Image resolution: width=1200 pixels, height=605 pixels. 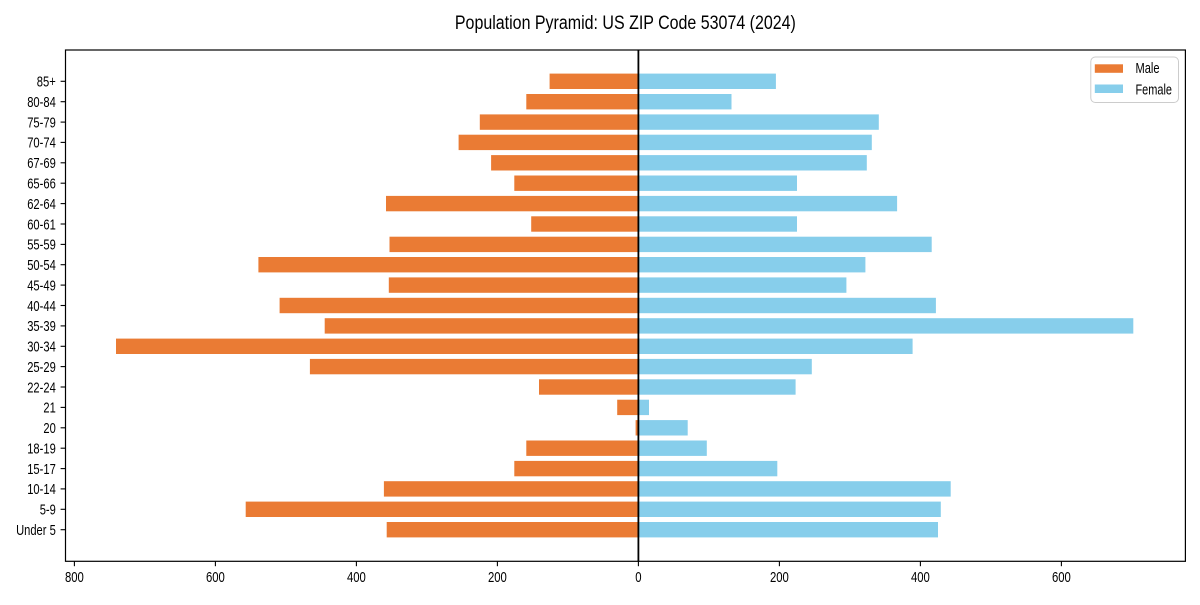 What do you see at coordinates (41, 144) in the screenshot?
I see `svg-text: 70-74` at bounding box center [41, 144].